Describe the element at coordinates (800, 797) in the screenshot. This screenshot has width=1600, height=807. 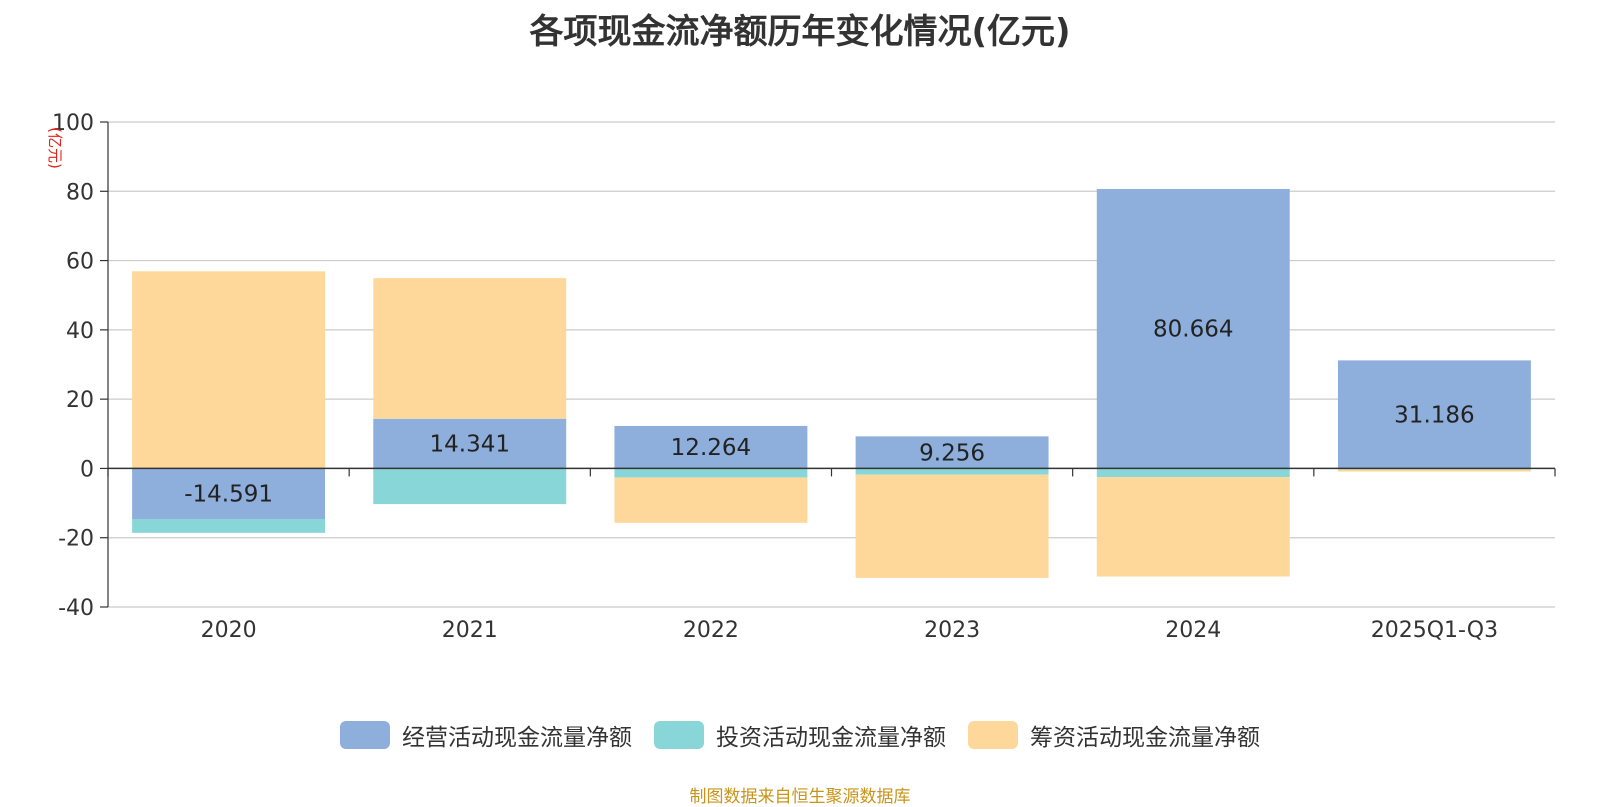
I see `source-note: 制图数据来自恒生聚源数据库` at that location.